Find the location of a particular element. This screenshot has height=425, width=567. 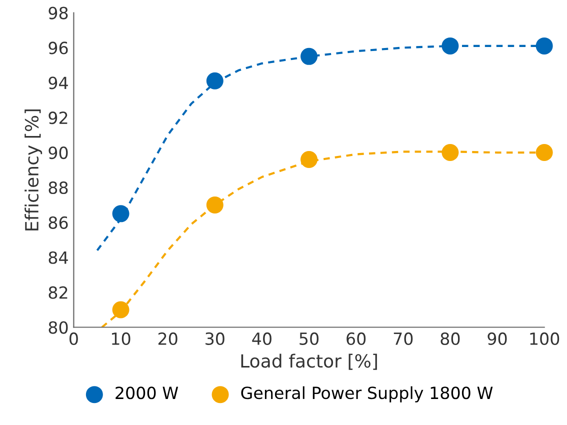

legend-label: 2000 W is located at coordinates (147, 393).